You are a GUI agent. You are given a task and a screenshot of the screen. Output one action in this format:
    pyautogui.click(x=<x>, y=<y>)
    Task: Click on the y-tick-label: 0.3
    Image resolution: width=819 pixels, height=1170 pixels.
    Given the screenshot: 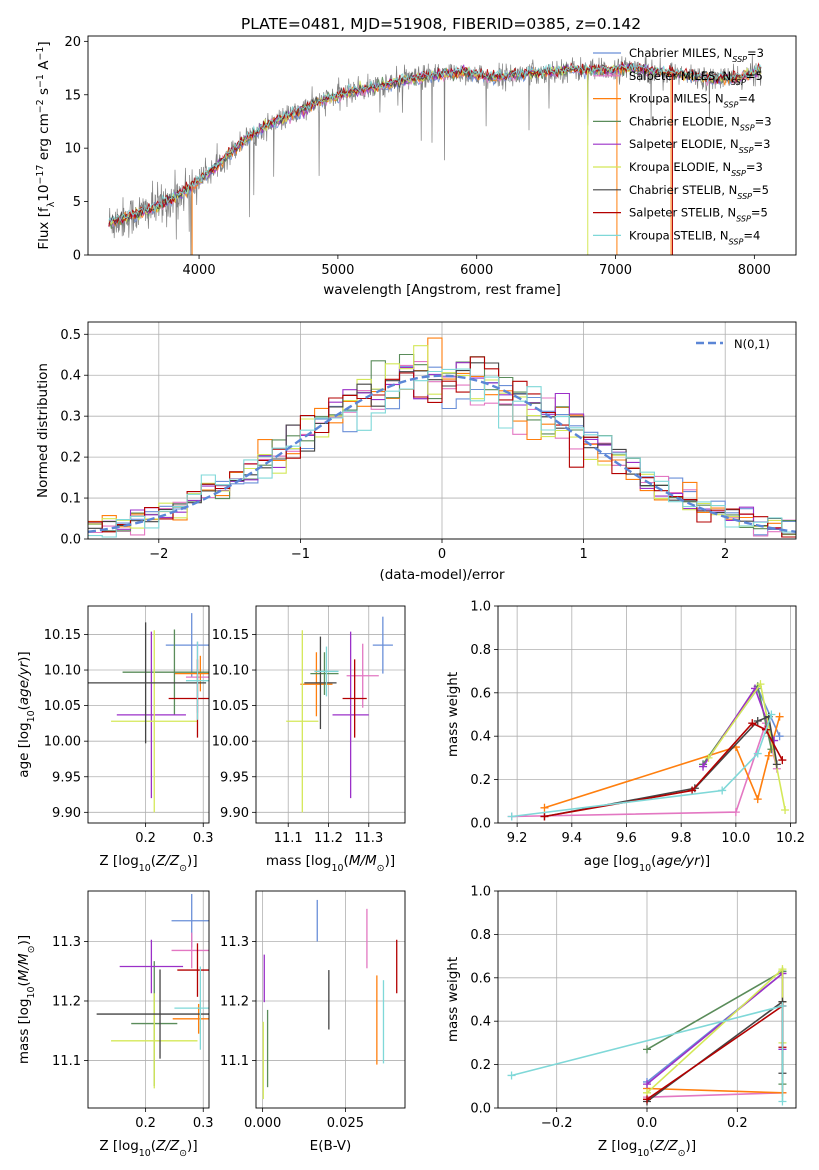 What is the action you would take?
    pyautogui.click(x=70, y=417)
    